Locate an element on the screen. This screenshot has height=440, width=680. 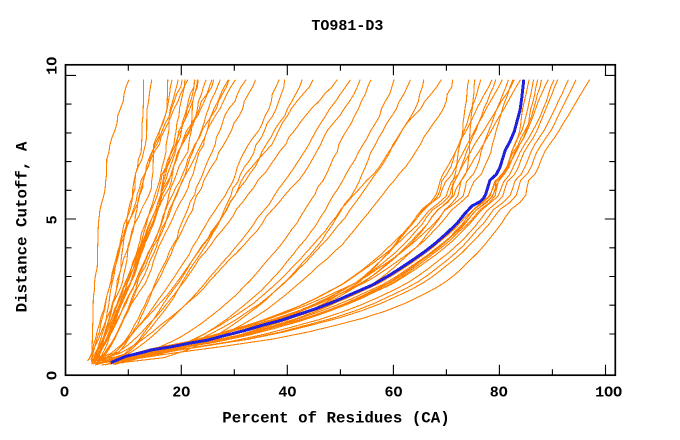
svg-text: Distance Cutoff, A is located at coordinates (23, 226).